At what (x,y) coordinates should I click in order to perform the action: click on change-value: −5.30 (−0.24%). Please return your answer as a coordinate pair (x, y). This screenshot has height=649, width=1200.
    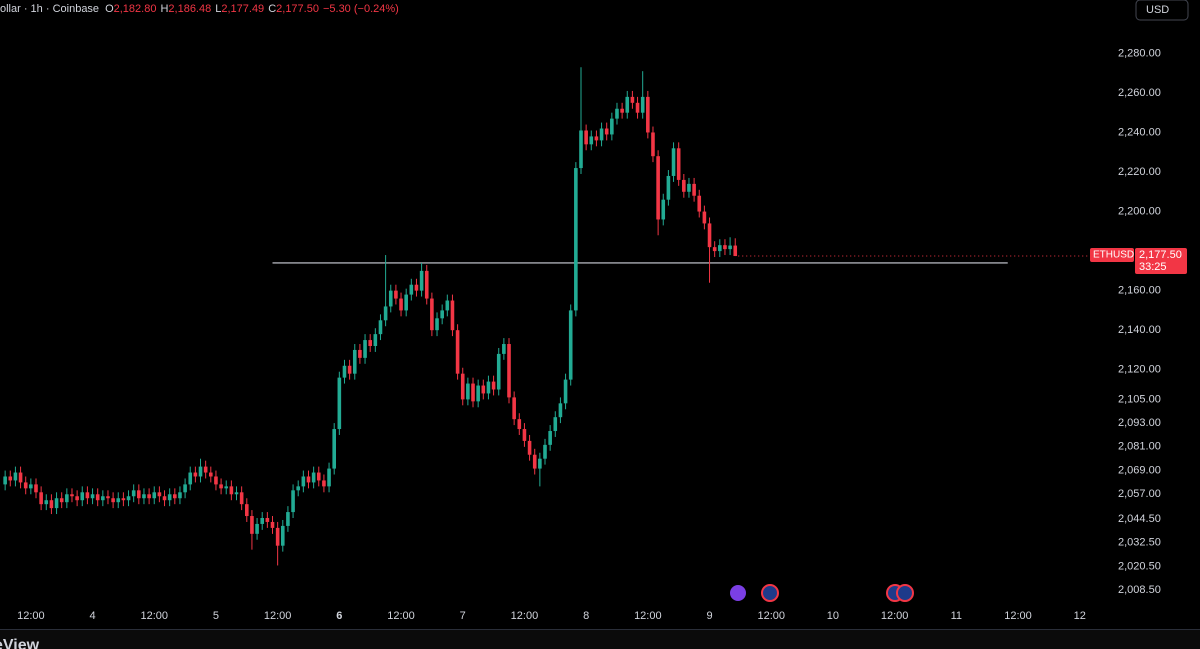
    Looking at the image, I should click on (361, 9).